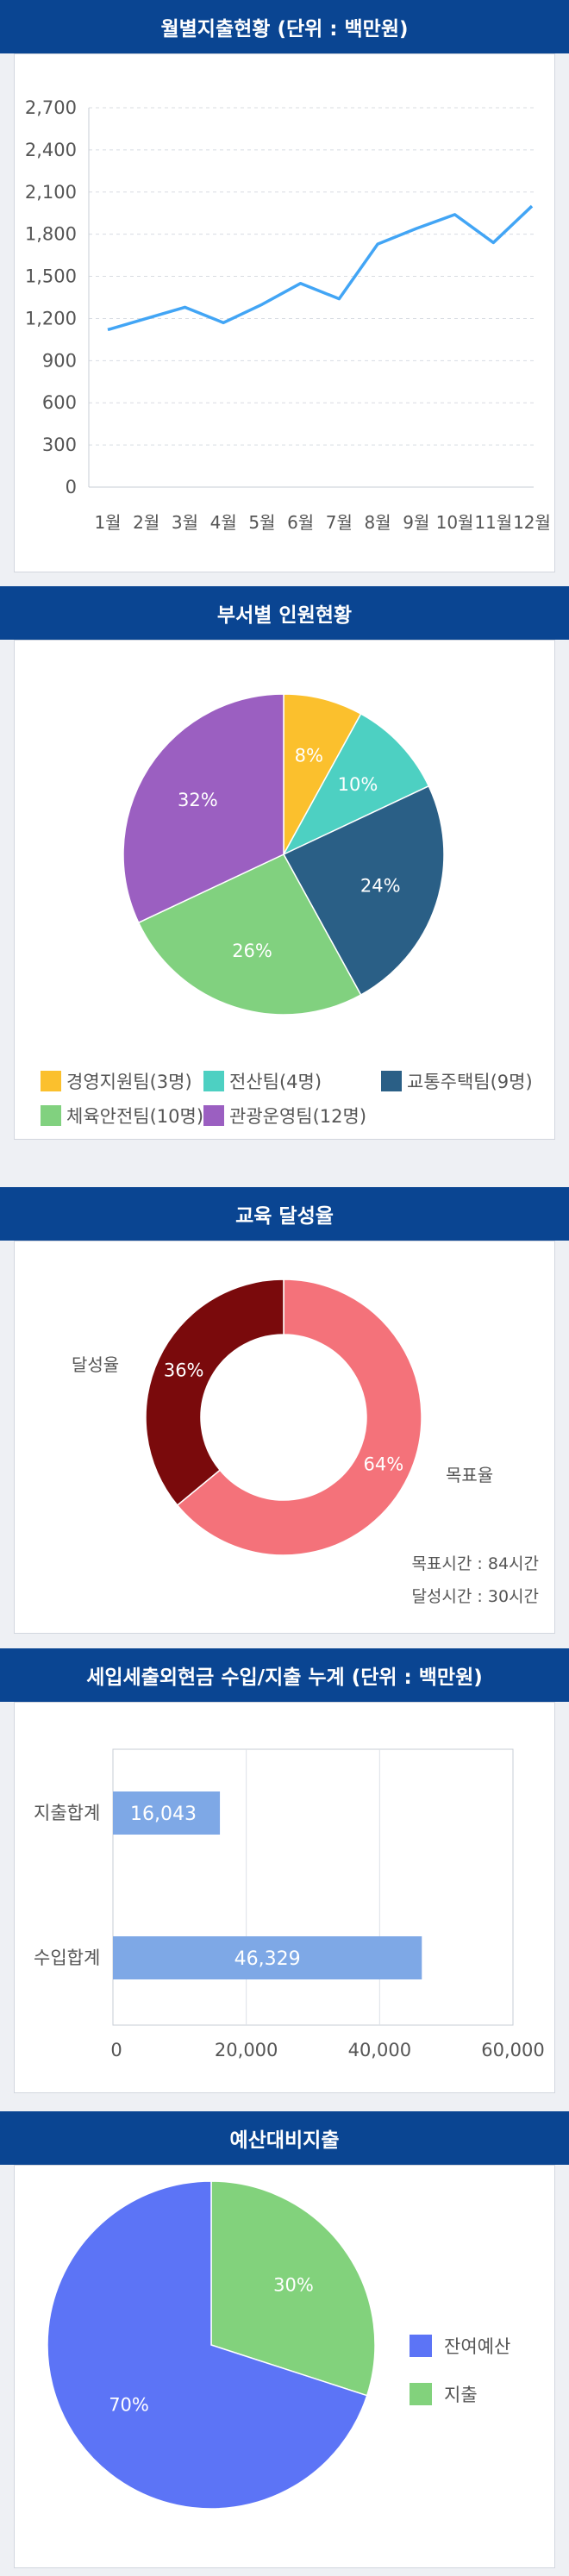 The image size is (569, 2576). What do you see at coordinates (59, 445) in the screenshot?
I see `y-tick-label: 300` at bounding box center [59, 445].